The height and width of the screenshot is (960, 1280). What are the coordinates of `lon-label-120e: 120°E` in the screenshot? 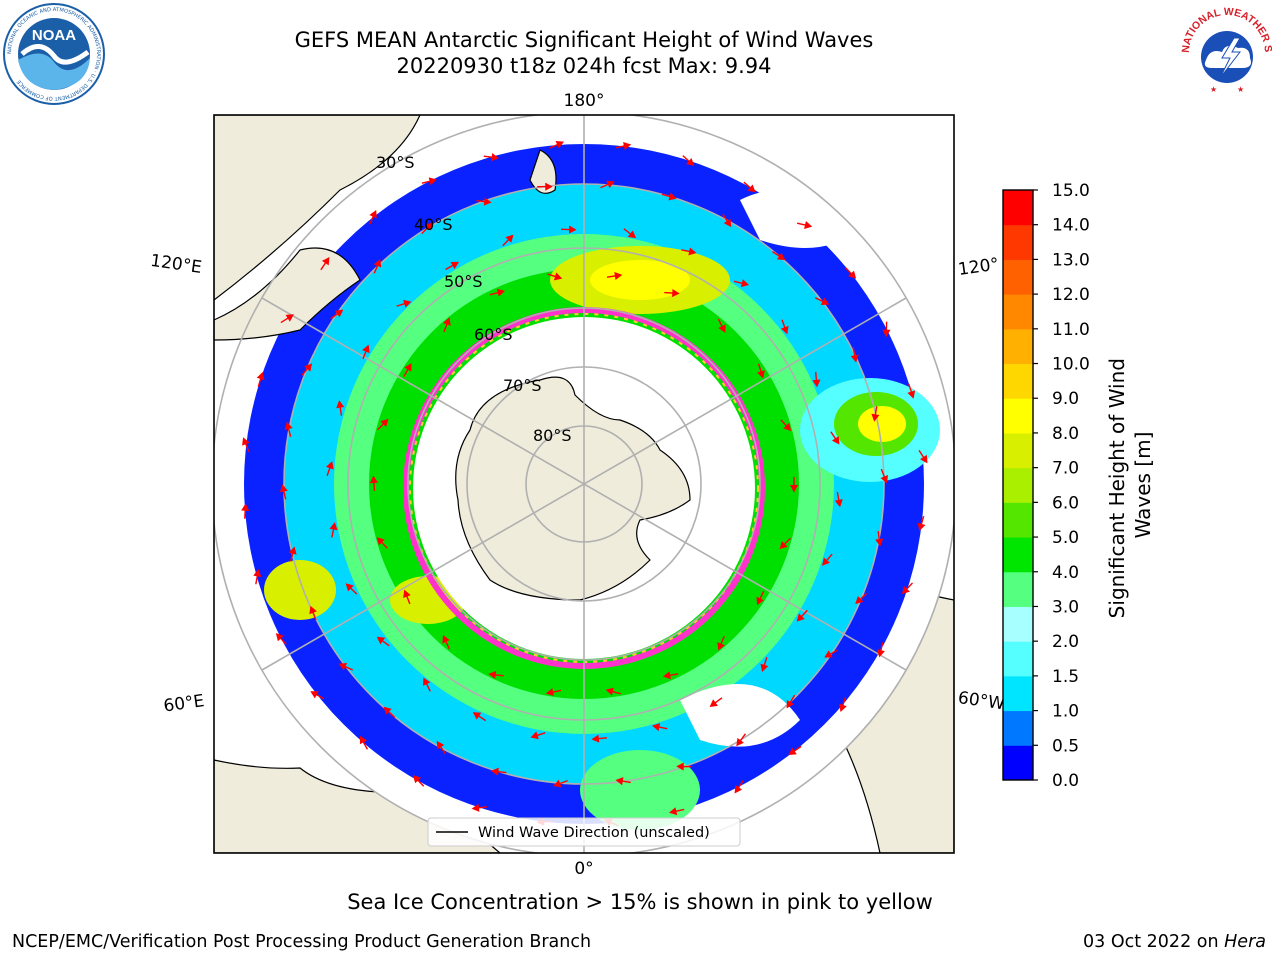 It's located at (176, 264).